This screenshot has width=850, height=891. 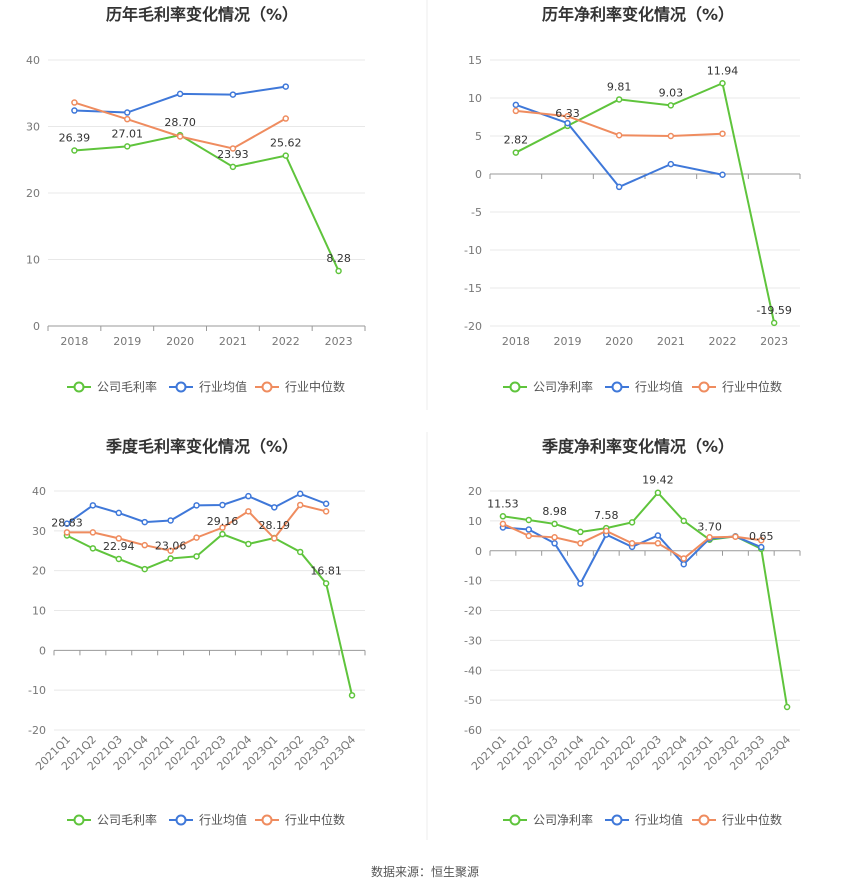 What do you see at coordinates (210, 614) in the screenshot?
I see `series-line` at bounding box center [210, 614].